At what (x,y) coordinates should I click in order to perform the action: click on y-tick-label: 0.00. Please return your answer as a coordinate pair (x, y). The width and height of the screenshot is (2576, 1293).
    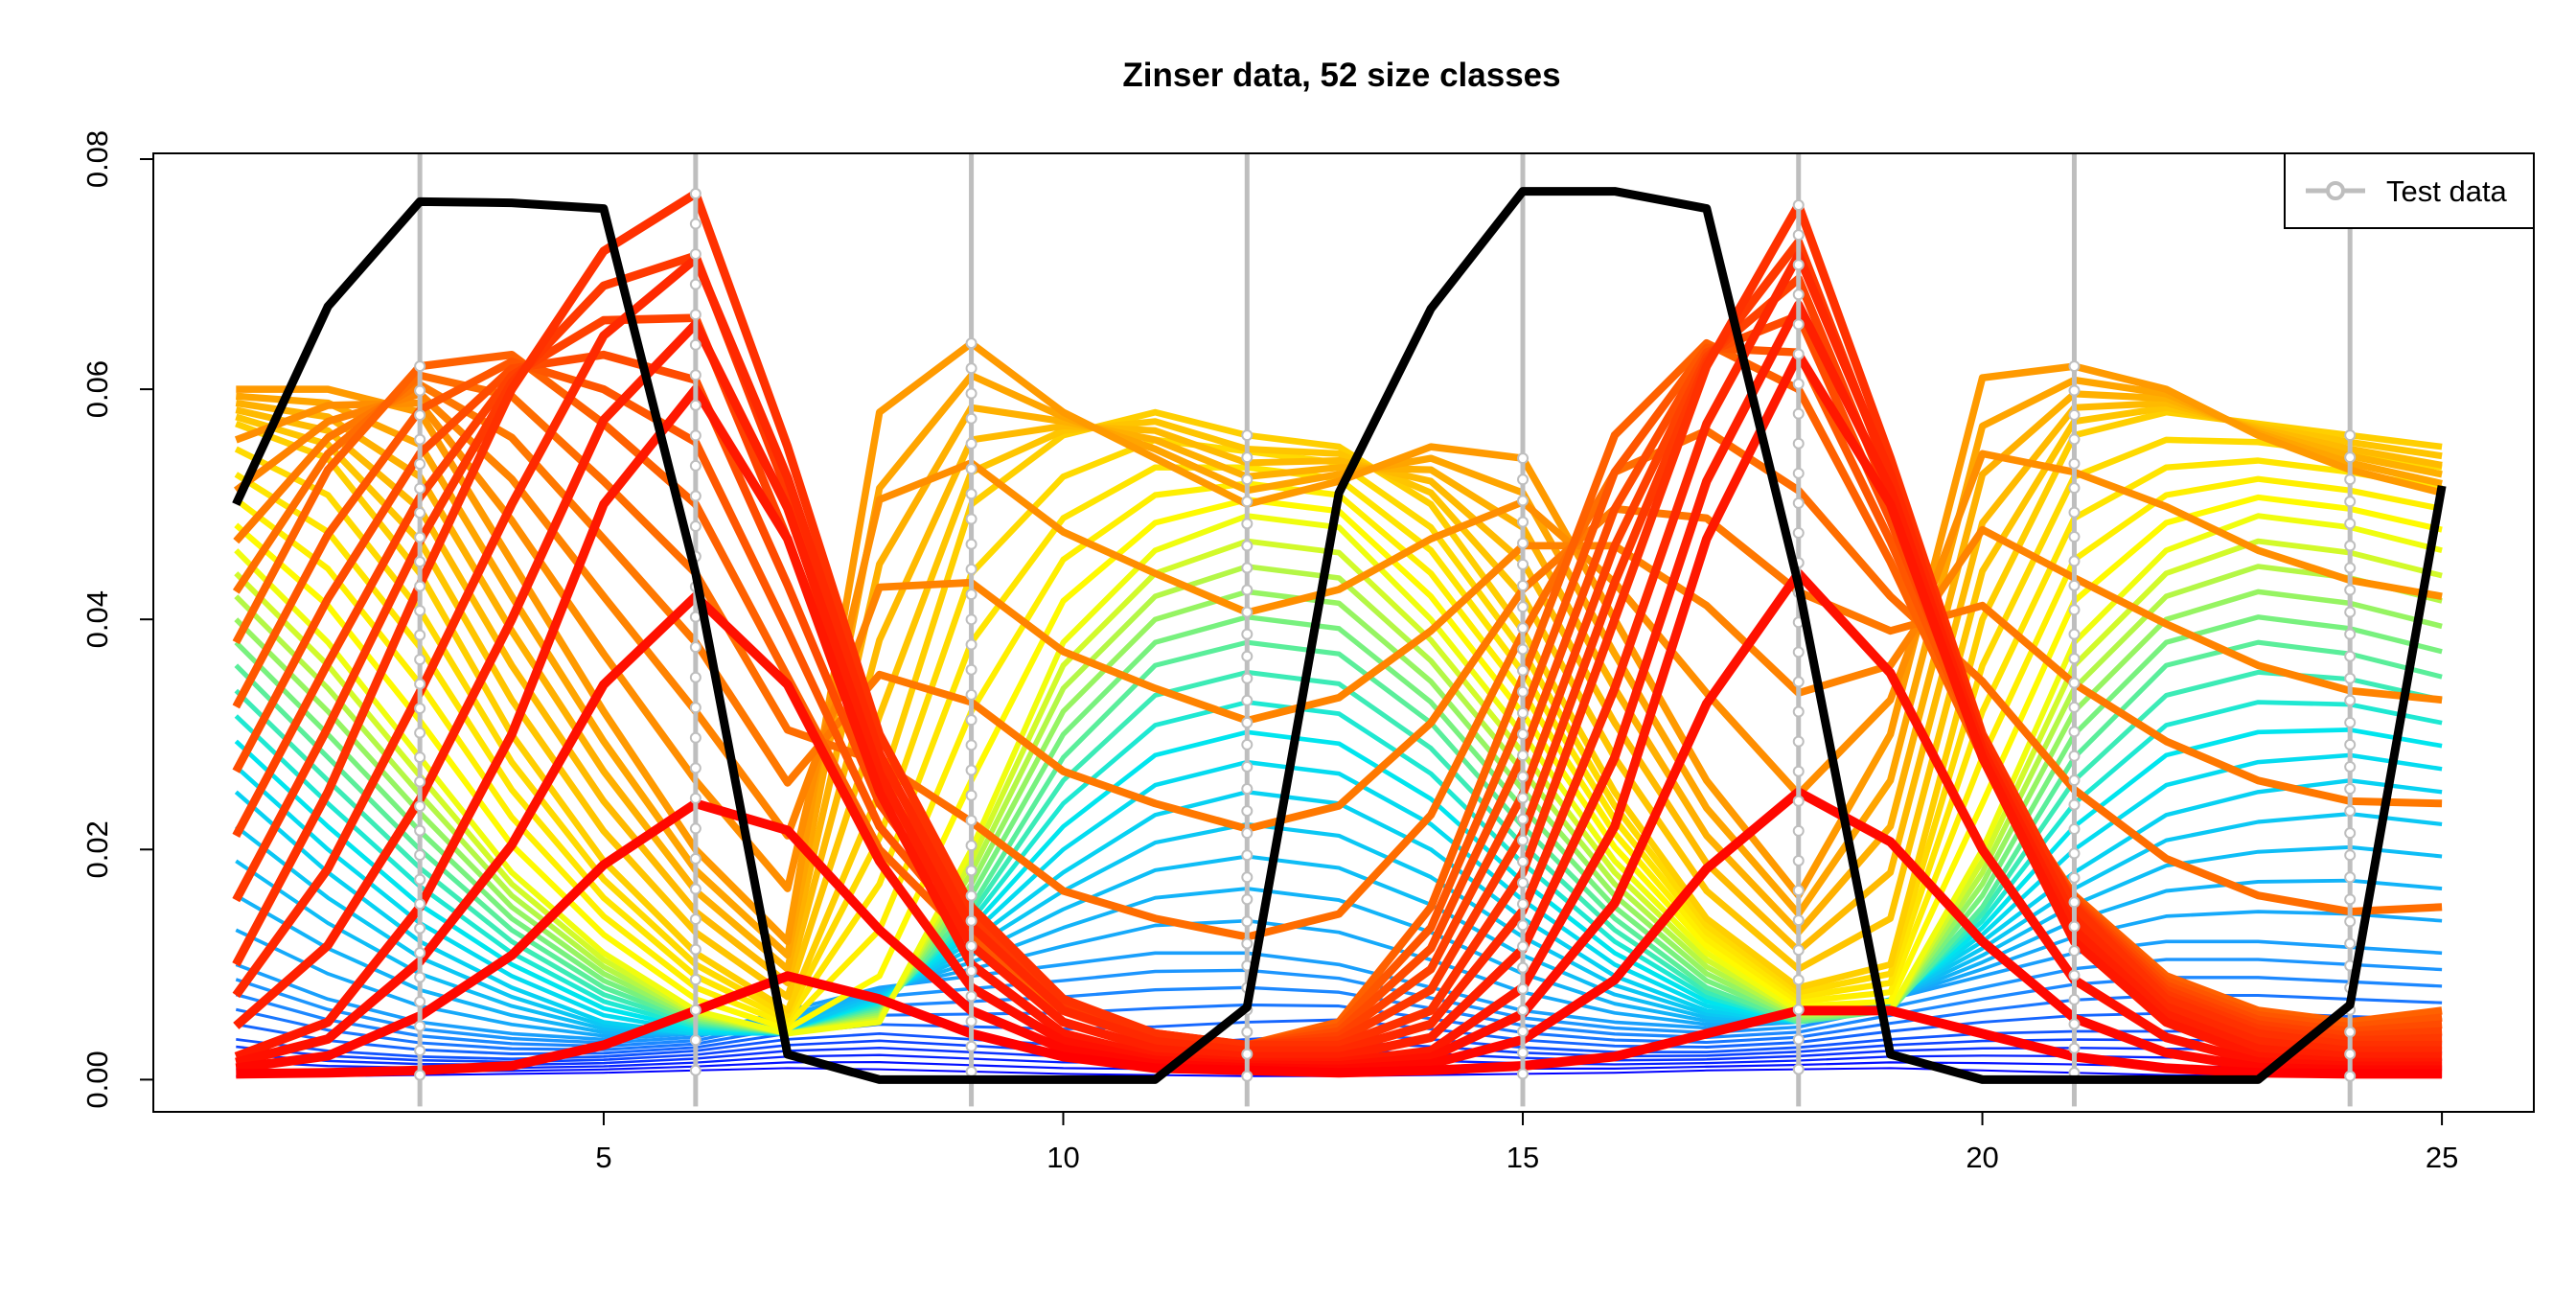
    Looking at the image, I should click on (97, 1079).